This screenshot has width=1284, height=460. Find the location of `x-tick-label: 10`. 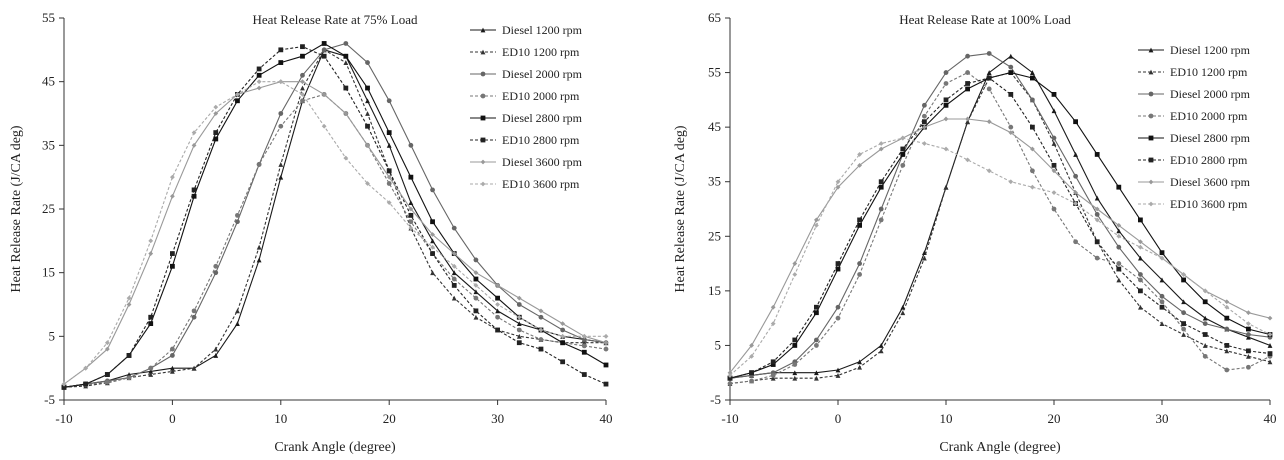

x-tick-label: 10 is located at coordinates (946, 418).